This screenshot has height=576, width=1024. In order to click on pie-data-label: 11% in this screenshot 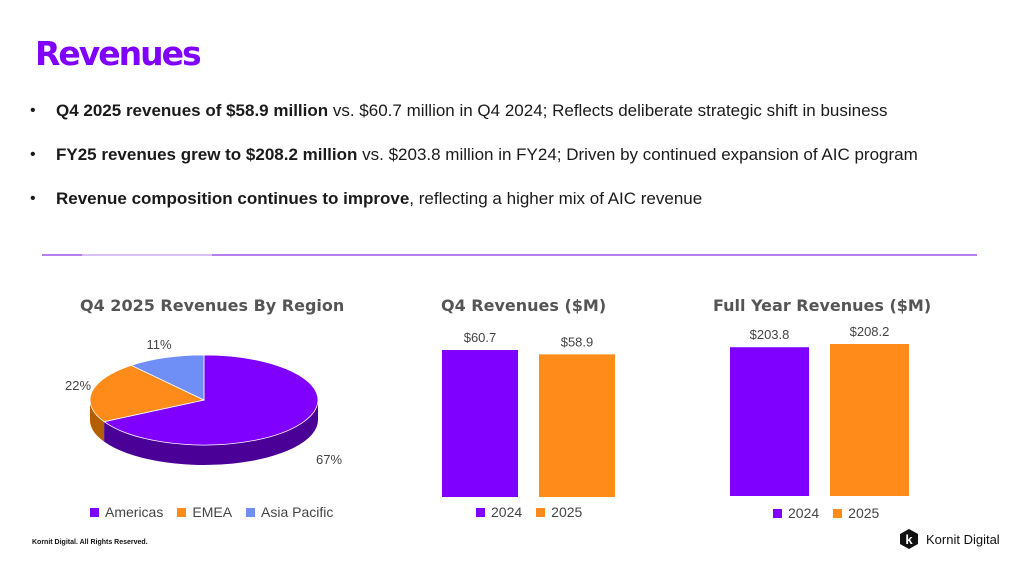, I will do `click(158, 344)`.